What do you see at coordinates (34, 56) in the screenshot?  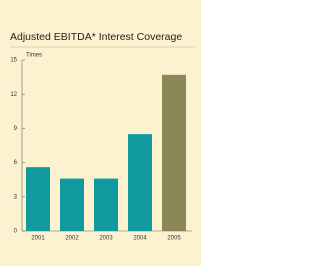 I see `y-axis-label: Times` at bounding box center [34, 56].